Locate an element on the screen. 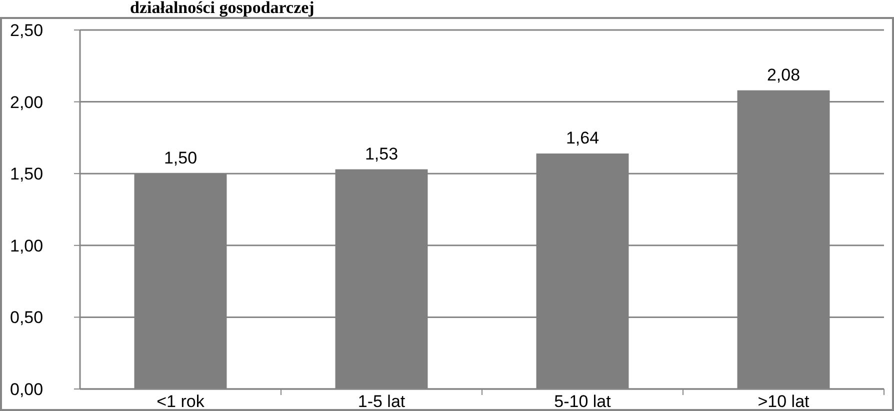 The height and width of the screenshot is (411, 894). y-tick-label: 1,00 is located at coordinates (27, 246).